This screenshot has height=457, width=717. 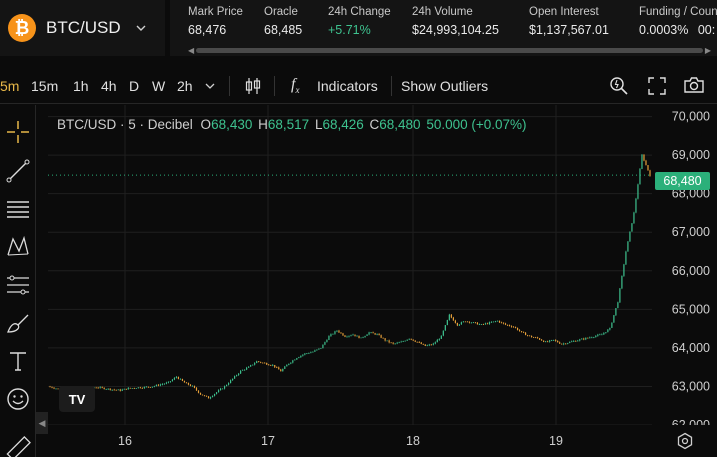 What do you see at coordinates (682, 181) in the screenshot?
I see `current-price-tag: 68,480` at bounding box center [682, 181].